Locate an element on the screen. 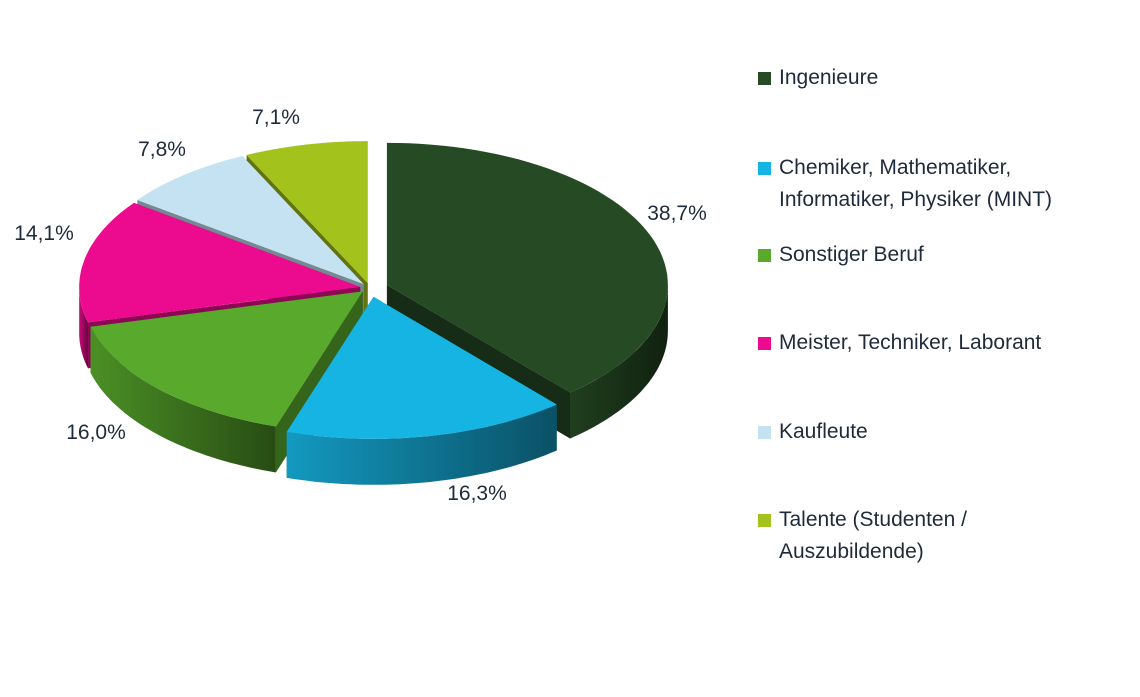 This screenshot has height=697, width=1140. pie-slice-meister is located at coordinates (220, 262).